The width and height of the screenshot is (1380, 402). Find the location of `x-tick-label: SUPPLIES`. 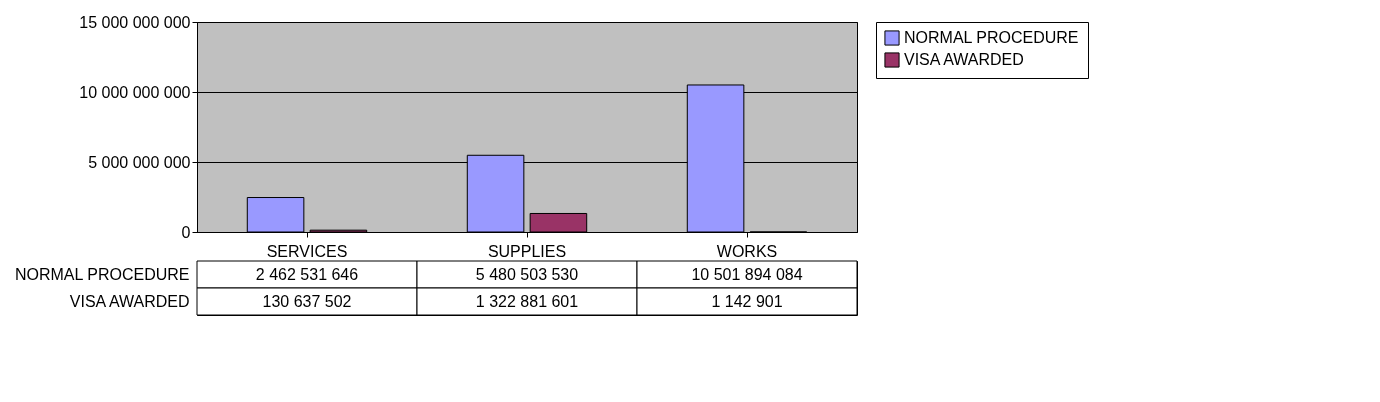

x-tick-label: SUPPLIES is located at coordinates (527, 251).